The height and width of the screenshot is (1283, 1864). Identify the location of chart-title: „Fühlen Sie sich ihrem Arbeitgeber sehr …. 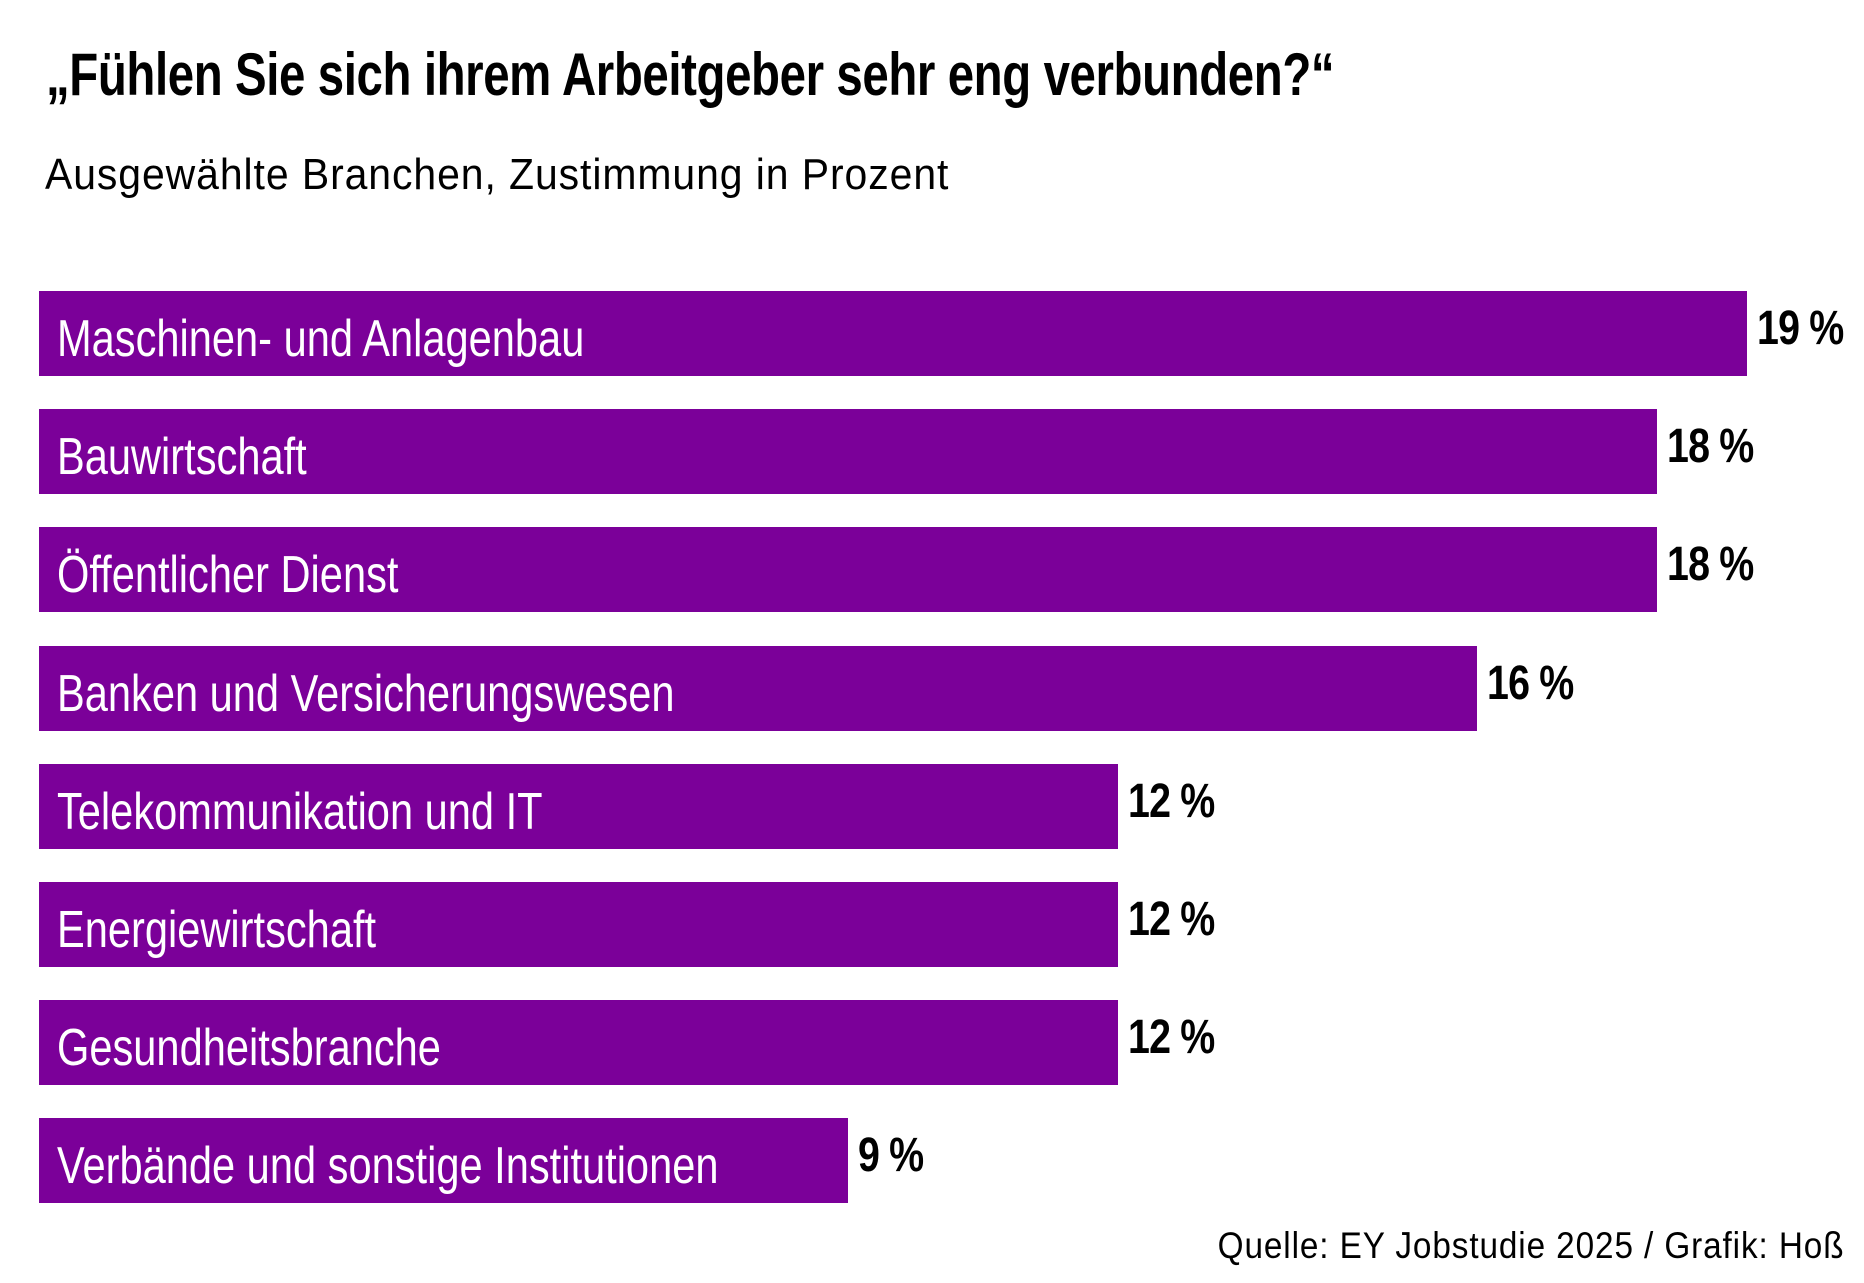
(690, 74).